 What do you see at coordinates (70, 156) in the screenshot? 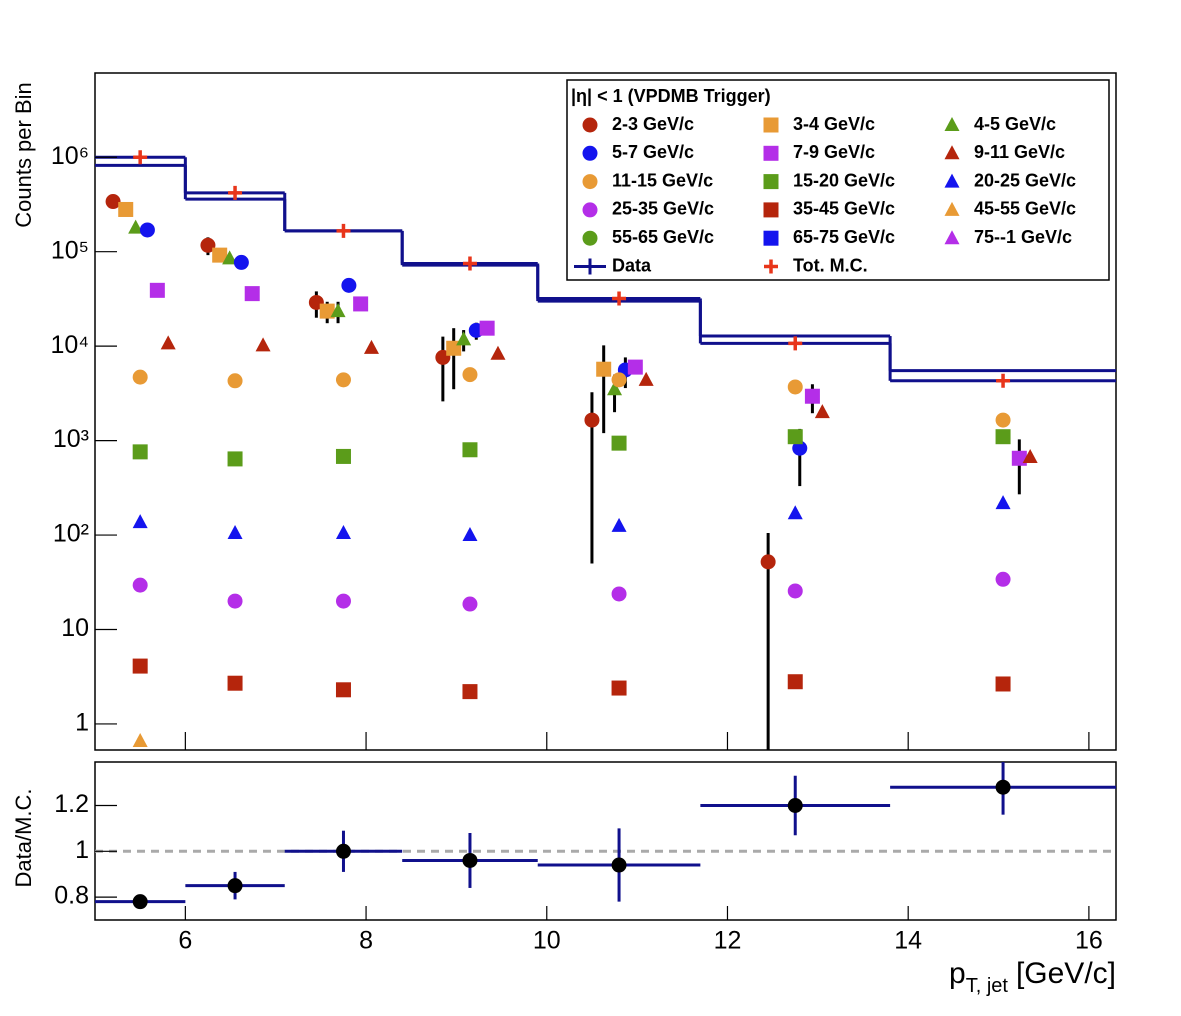
I see `y-tick-label: 10⁶` at bounding box center [70, 156].